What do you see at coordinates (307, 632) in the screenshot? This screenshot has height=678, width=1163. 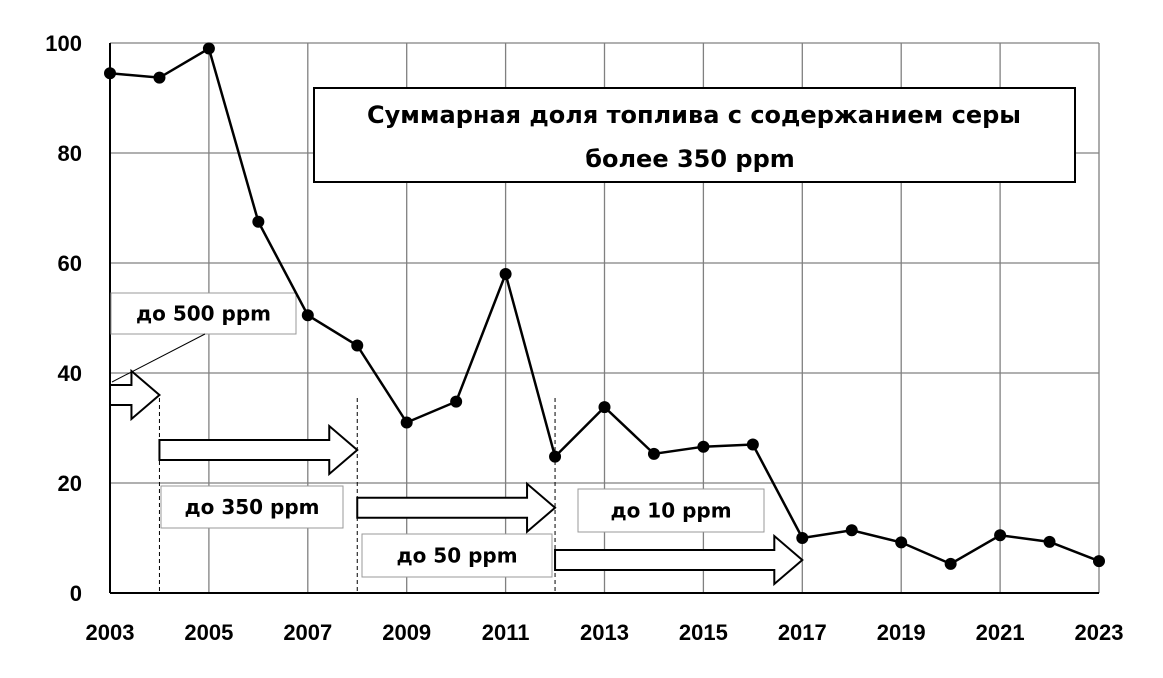 I see `x-tick-label: 2007` at bounding box center [307, 632].